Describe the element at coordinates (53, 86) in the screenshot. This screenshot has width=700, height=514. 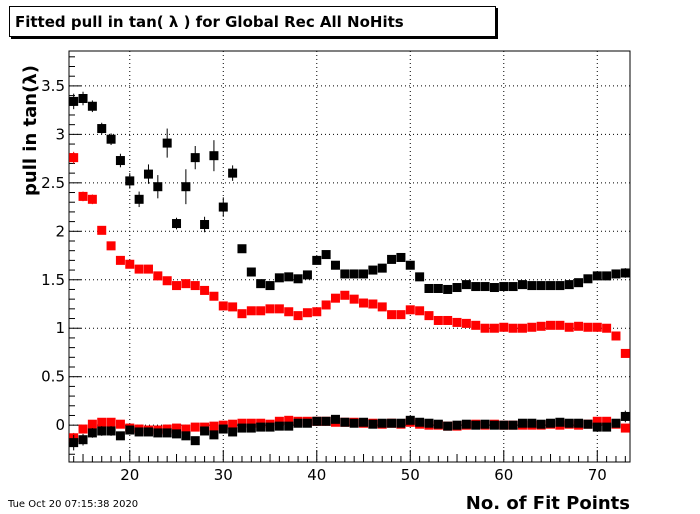
I see `y-tick-label: 3.5` at that location.